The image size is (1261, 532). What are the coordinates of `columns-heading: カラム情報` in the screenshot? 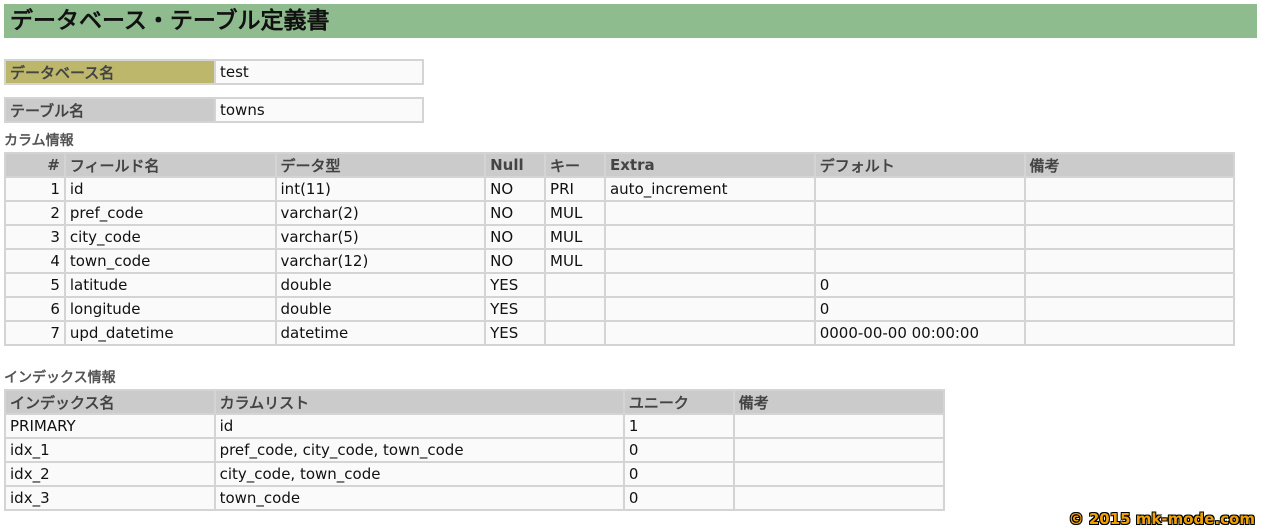 It's located at (39, 141).